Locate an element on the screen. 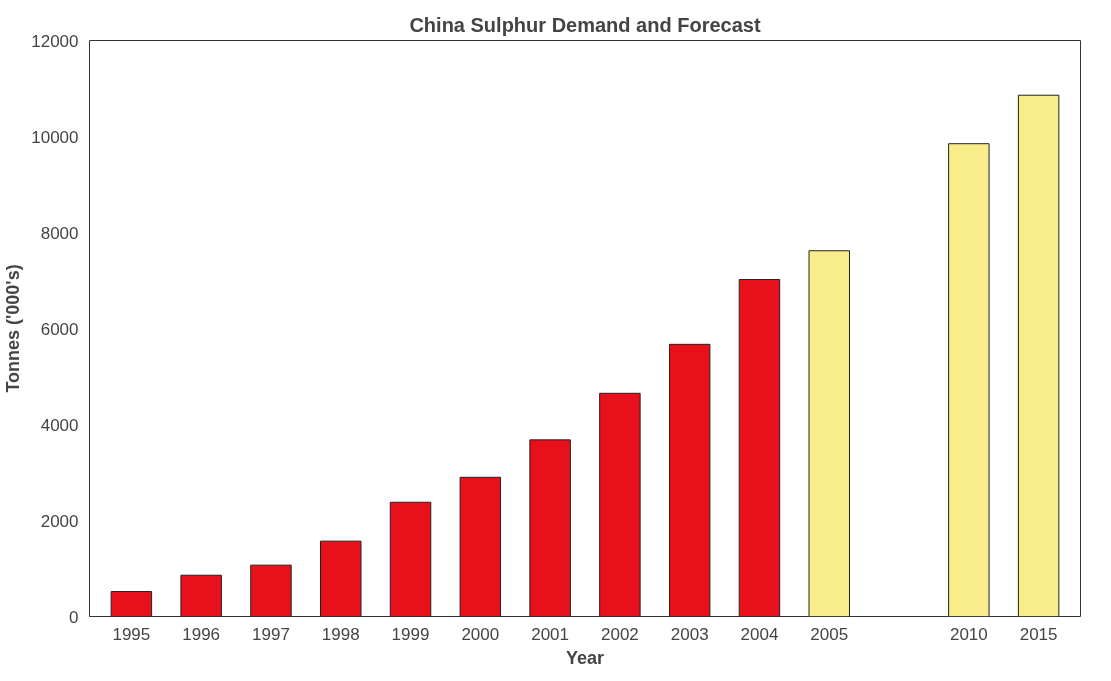  x-tick-label: 2004 is located at coordinates (759, 634).